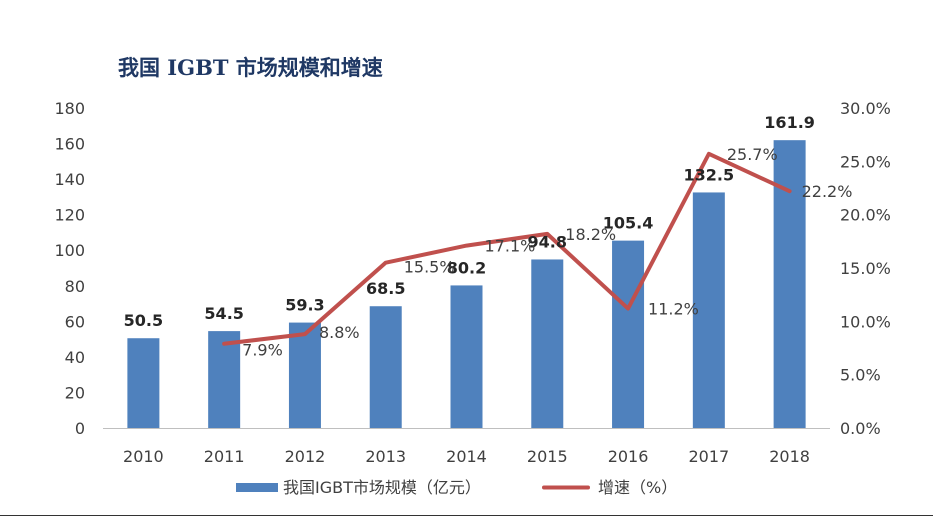  Describe the element at coordinates (860, 375) in the screenshot. I see `y-right-tick-label: 5.0%` at that location.